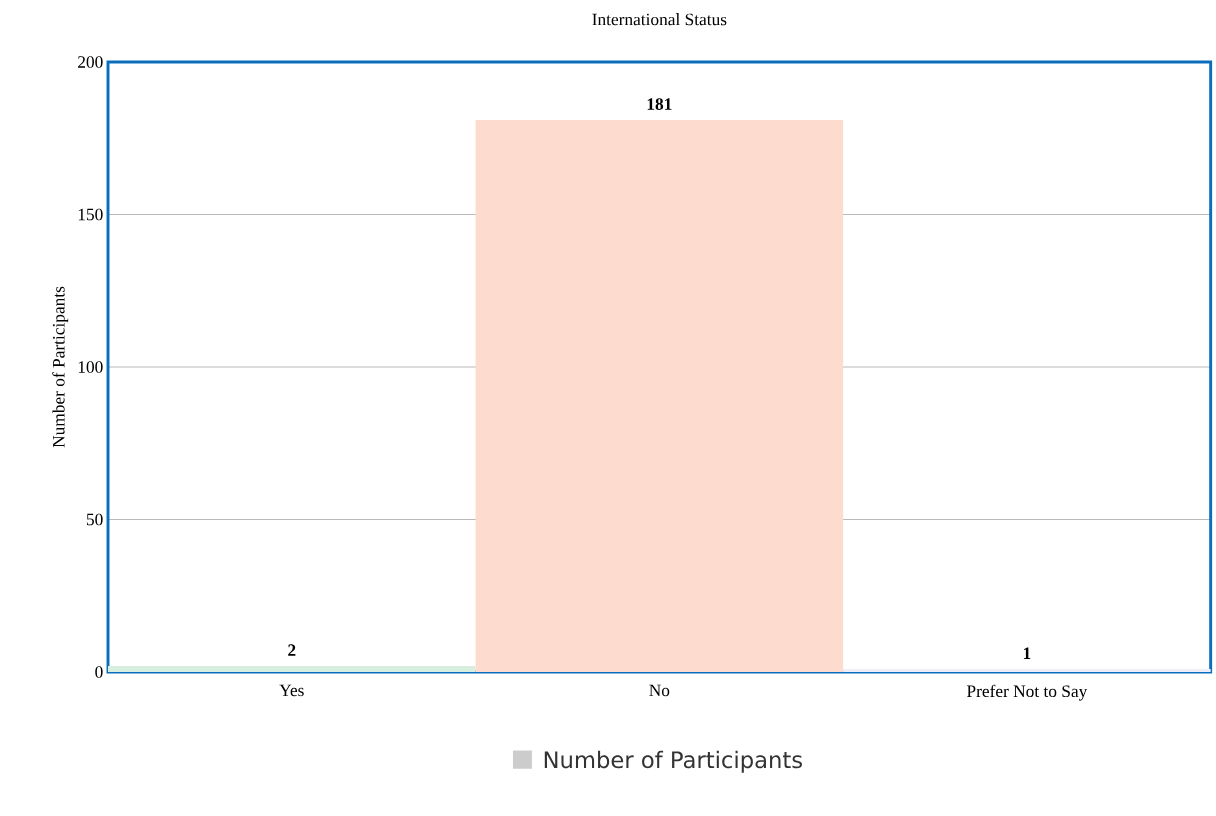  What do you see at coordinates (99, 672) in the screenshot?
I see `y-tick-label: 0` at bounding box center [99, 672].